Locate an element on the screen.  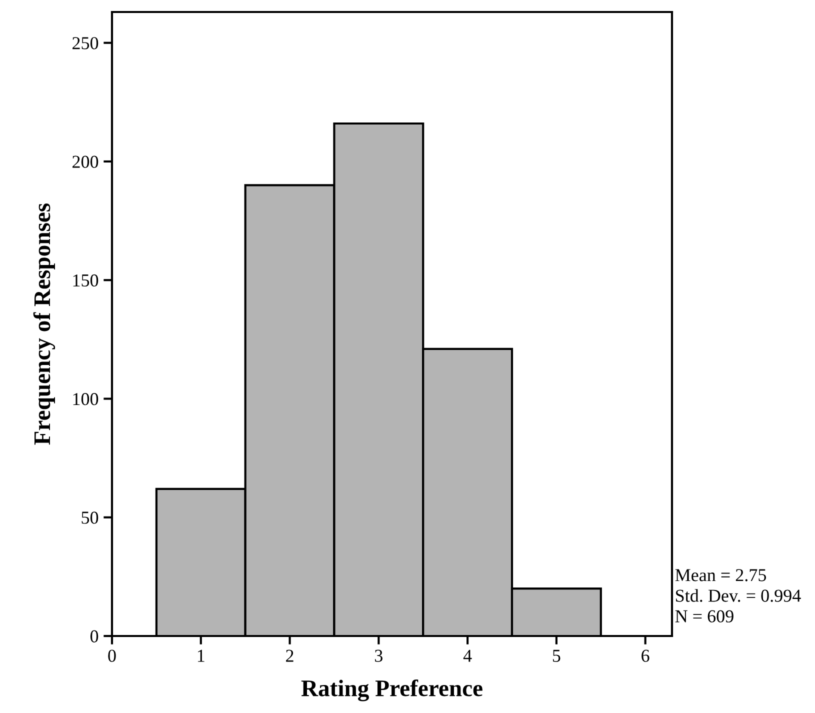
x-tick-label: 1 is located at coordinates (201, 656).